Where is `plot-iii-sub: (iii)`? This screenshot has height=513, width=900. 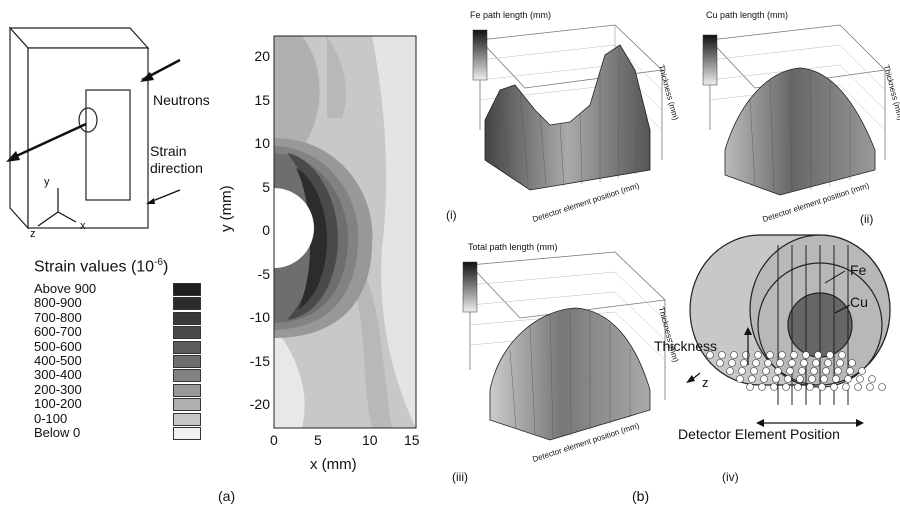
plot-iii-sub: (iii) is located at coordinates (460, 477).